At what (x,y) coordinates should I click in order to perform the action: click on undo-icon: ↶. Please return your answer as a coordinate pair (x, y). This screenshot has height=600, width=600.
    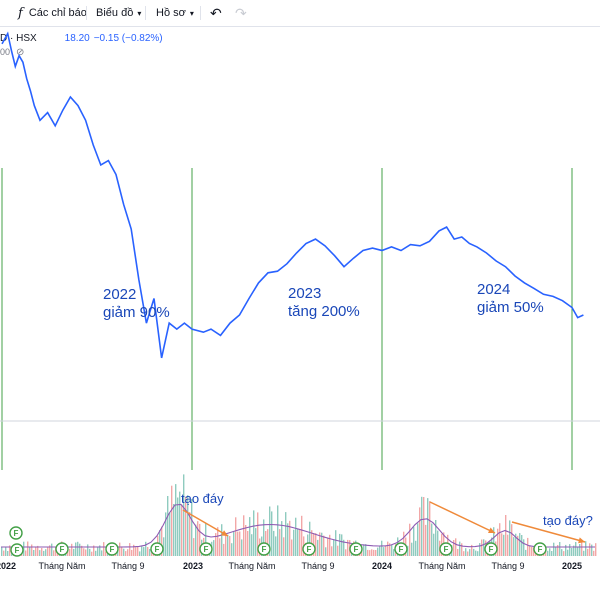
    Looking at the image, I should click on (216, 12).